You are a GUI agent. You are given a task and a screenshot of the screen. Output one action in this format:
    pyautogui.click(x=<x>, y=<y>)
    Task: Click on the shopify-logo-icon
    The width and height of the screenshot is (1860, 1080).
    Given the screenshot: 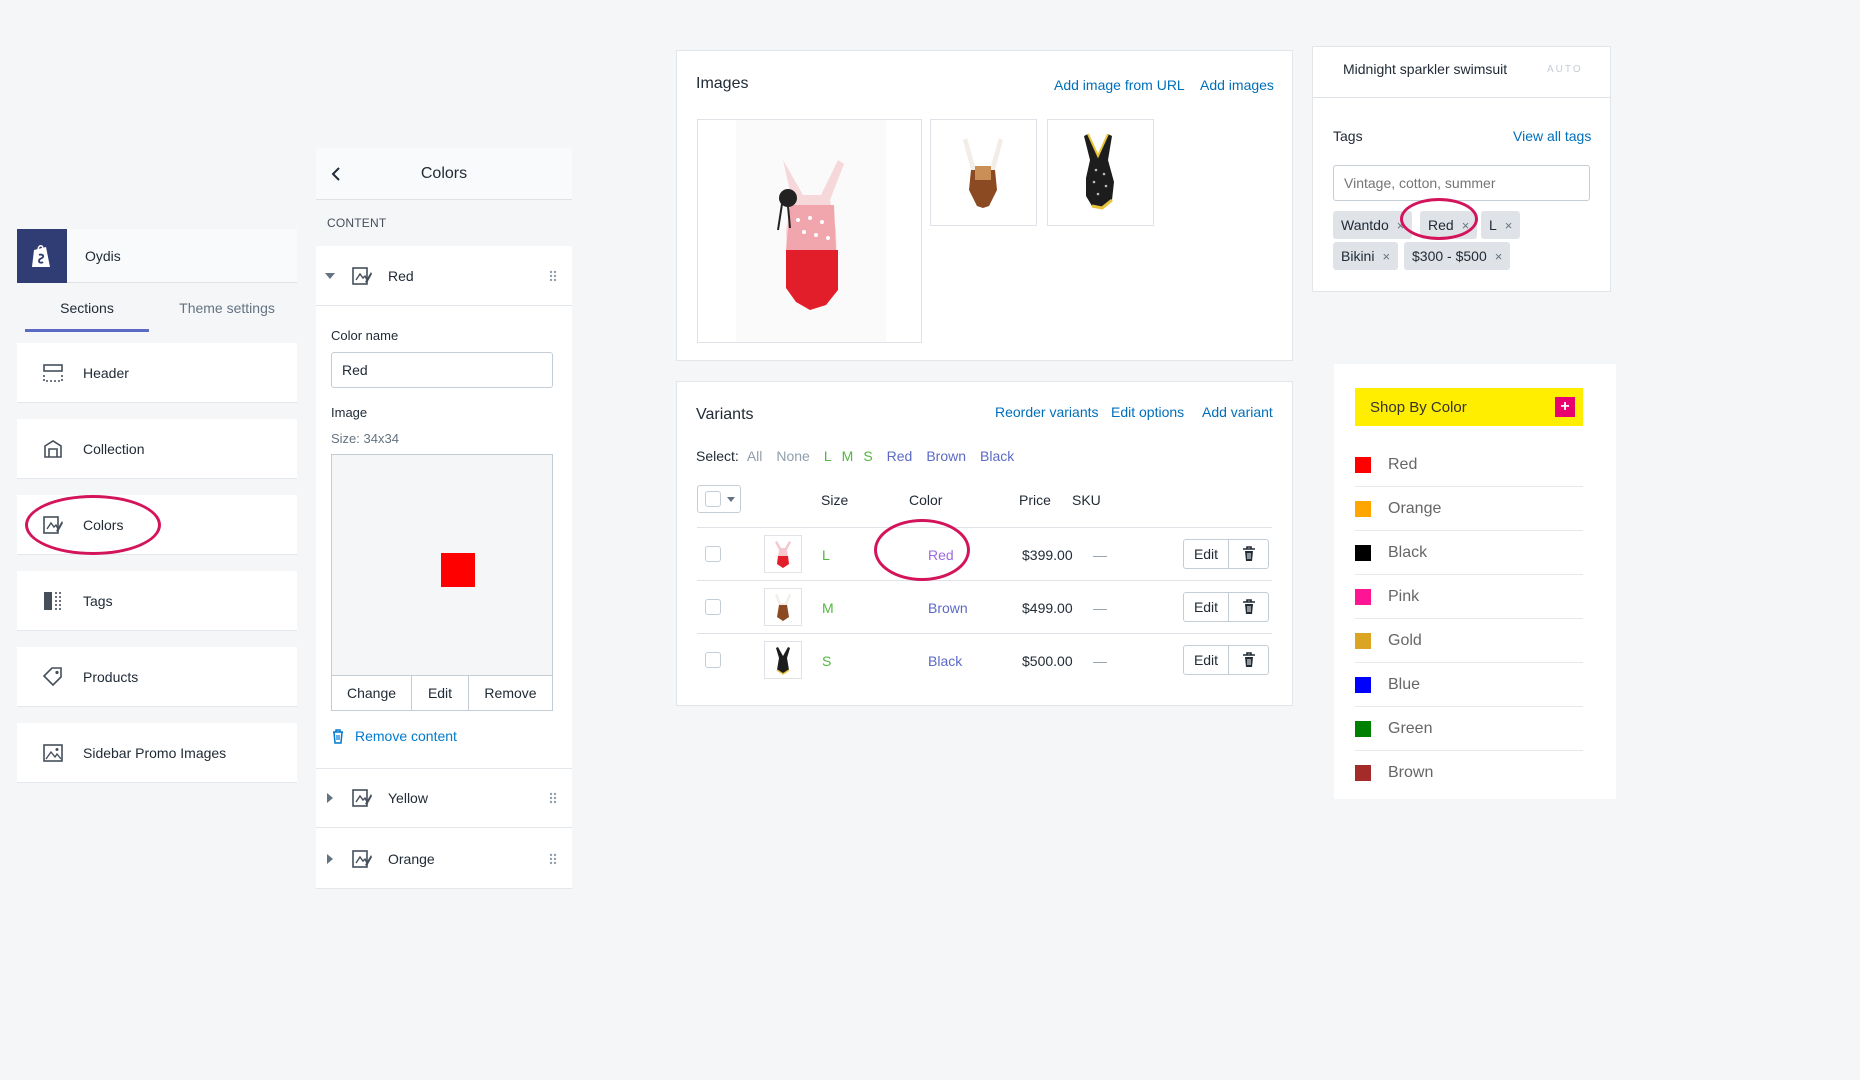 What is the action you would take?
    pyautogui.click(x=42, y=255)
    